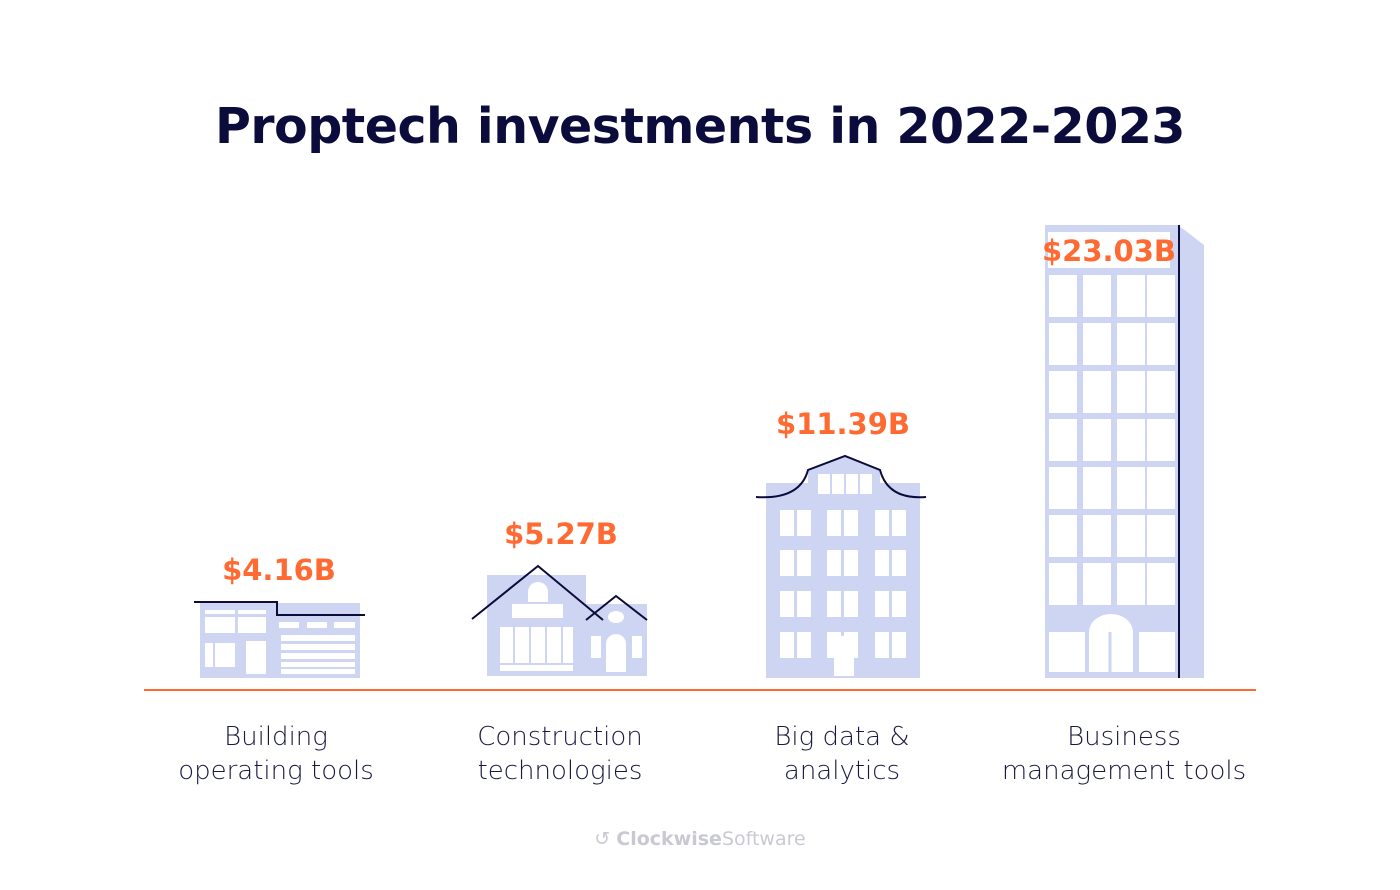 This screenshot has height=890, width=1400. I want to click on value-label-1: $5.27B, so click(561, 534).